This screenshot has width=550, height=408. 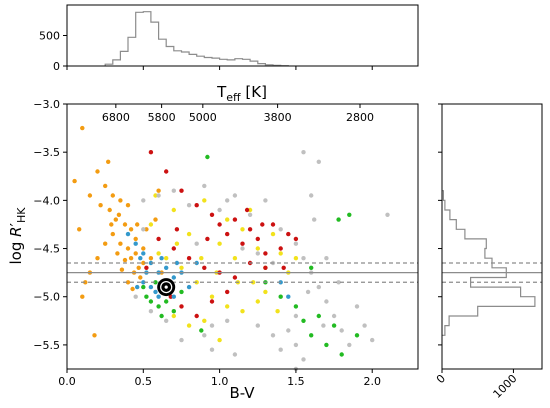 What do you see at coordinates (166, 287) in the screenshot?
I see `highlight-center-dot` at bounding box center [166, 287].